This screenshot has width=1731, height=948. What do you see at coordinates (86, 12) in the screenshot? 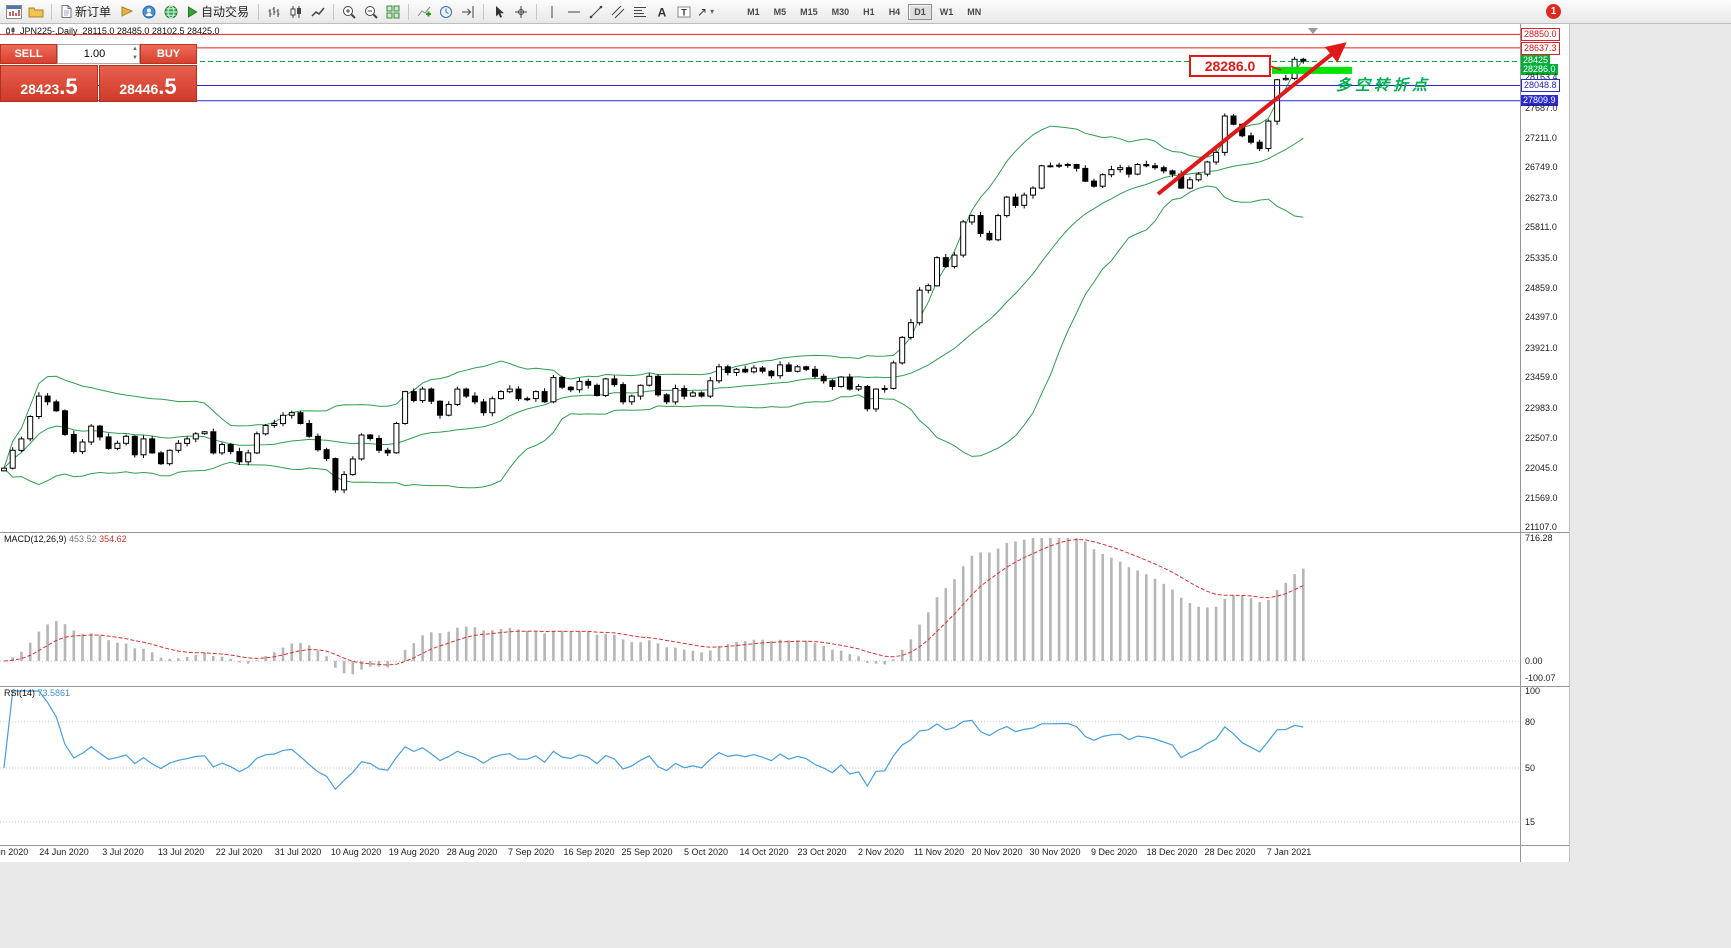
I see `new-order-button: 新订单` at bounding box center [86, 12].